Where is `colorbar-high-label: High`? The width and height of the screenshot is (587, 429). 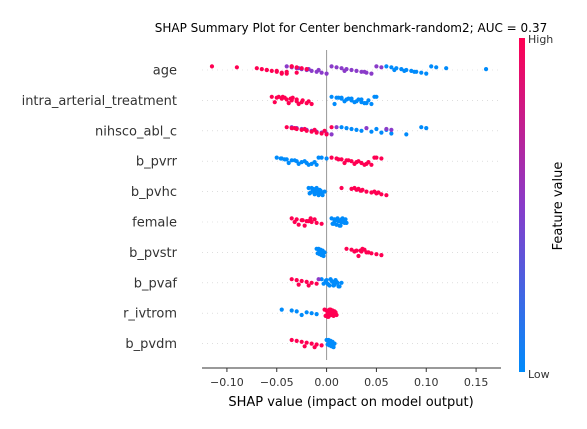 colorbar-high-label: High is located at coordinates (540, 39).